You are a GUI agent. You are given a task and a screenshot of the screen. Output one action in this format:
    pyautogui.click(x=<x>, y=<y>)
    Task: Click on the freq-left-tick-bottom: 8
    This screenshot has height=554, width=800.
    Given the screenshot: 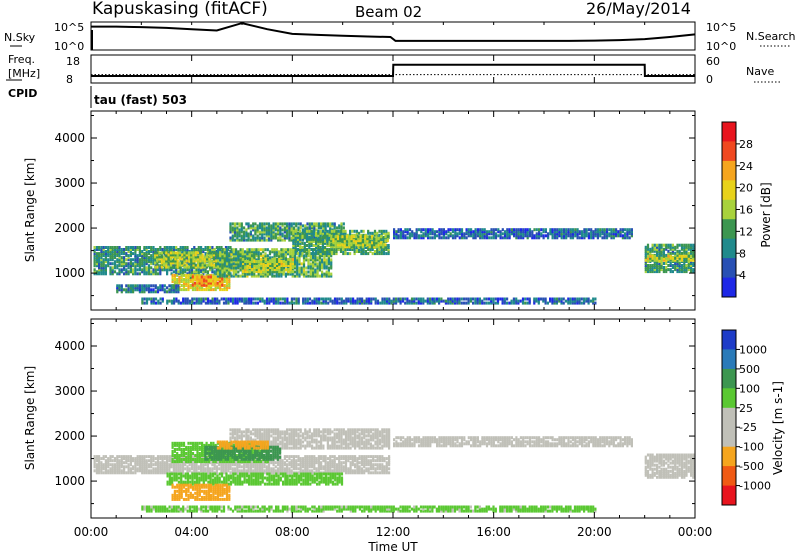 What is the action you would take?
    pyautogui.click(x=69, y=79)
    